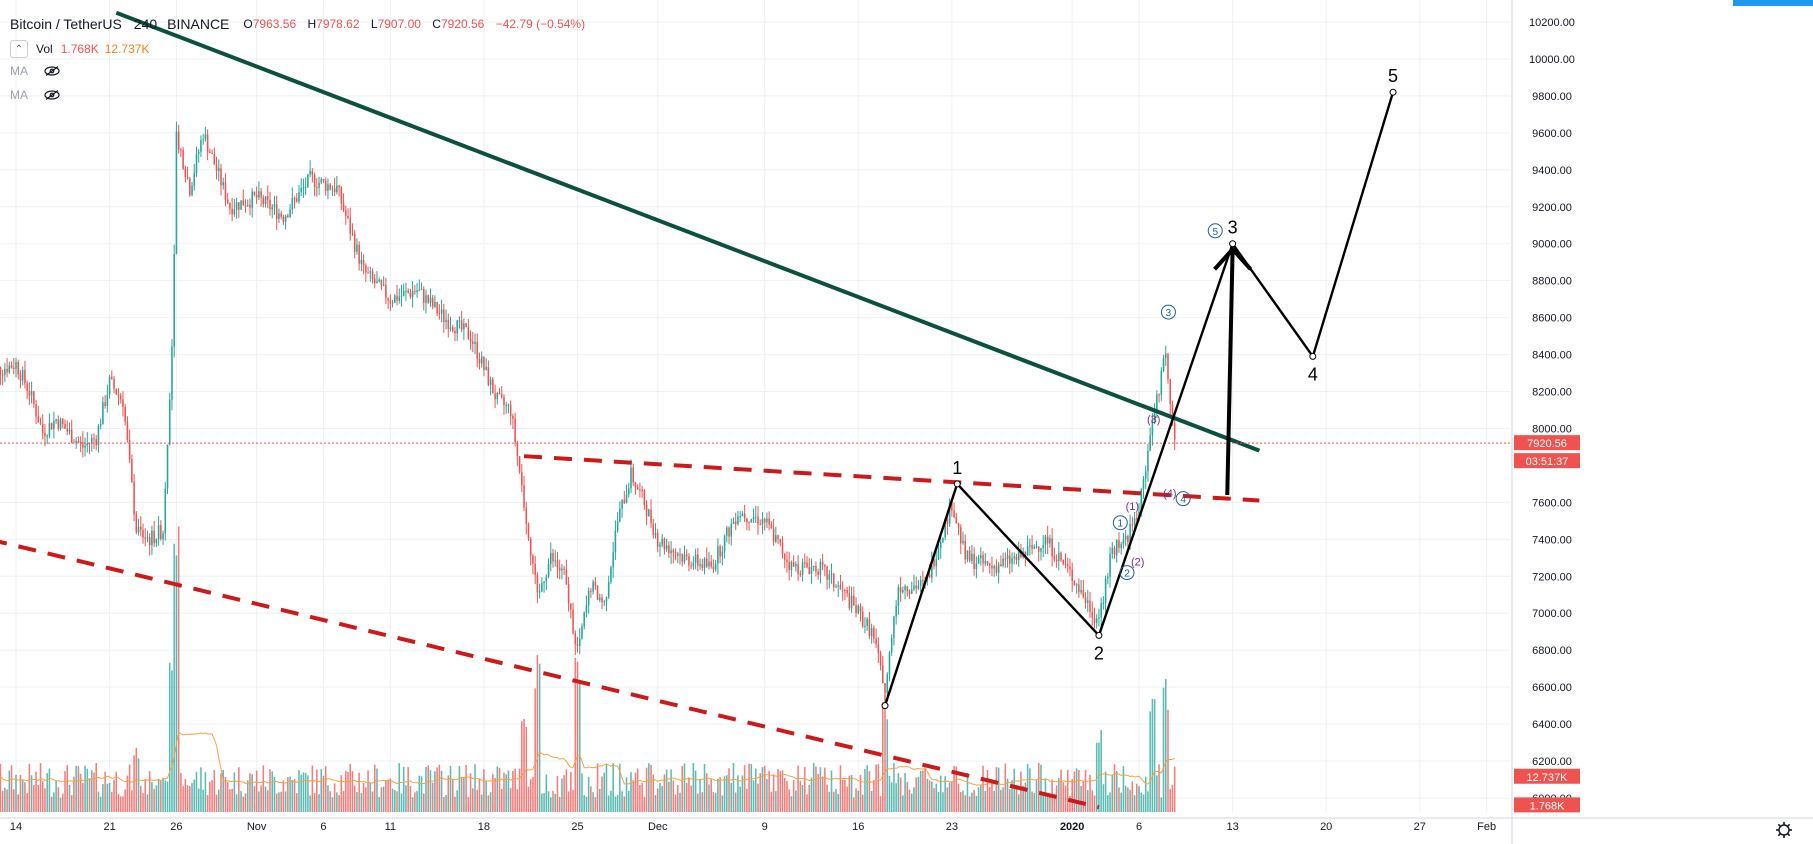 Image resolution: width=1813 pixels, height=844 pixels. Describe the element at coordinates (44, 49) in the screenshot. I see `vol-indicator-name: Vol` at that location.